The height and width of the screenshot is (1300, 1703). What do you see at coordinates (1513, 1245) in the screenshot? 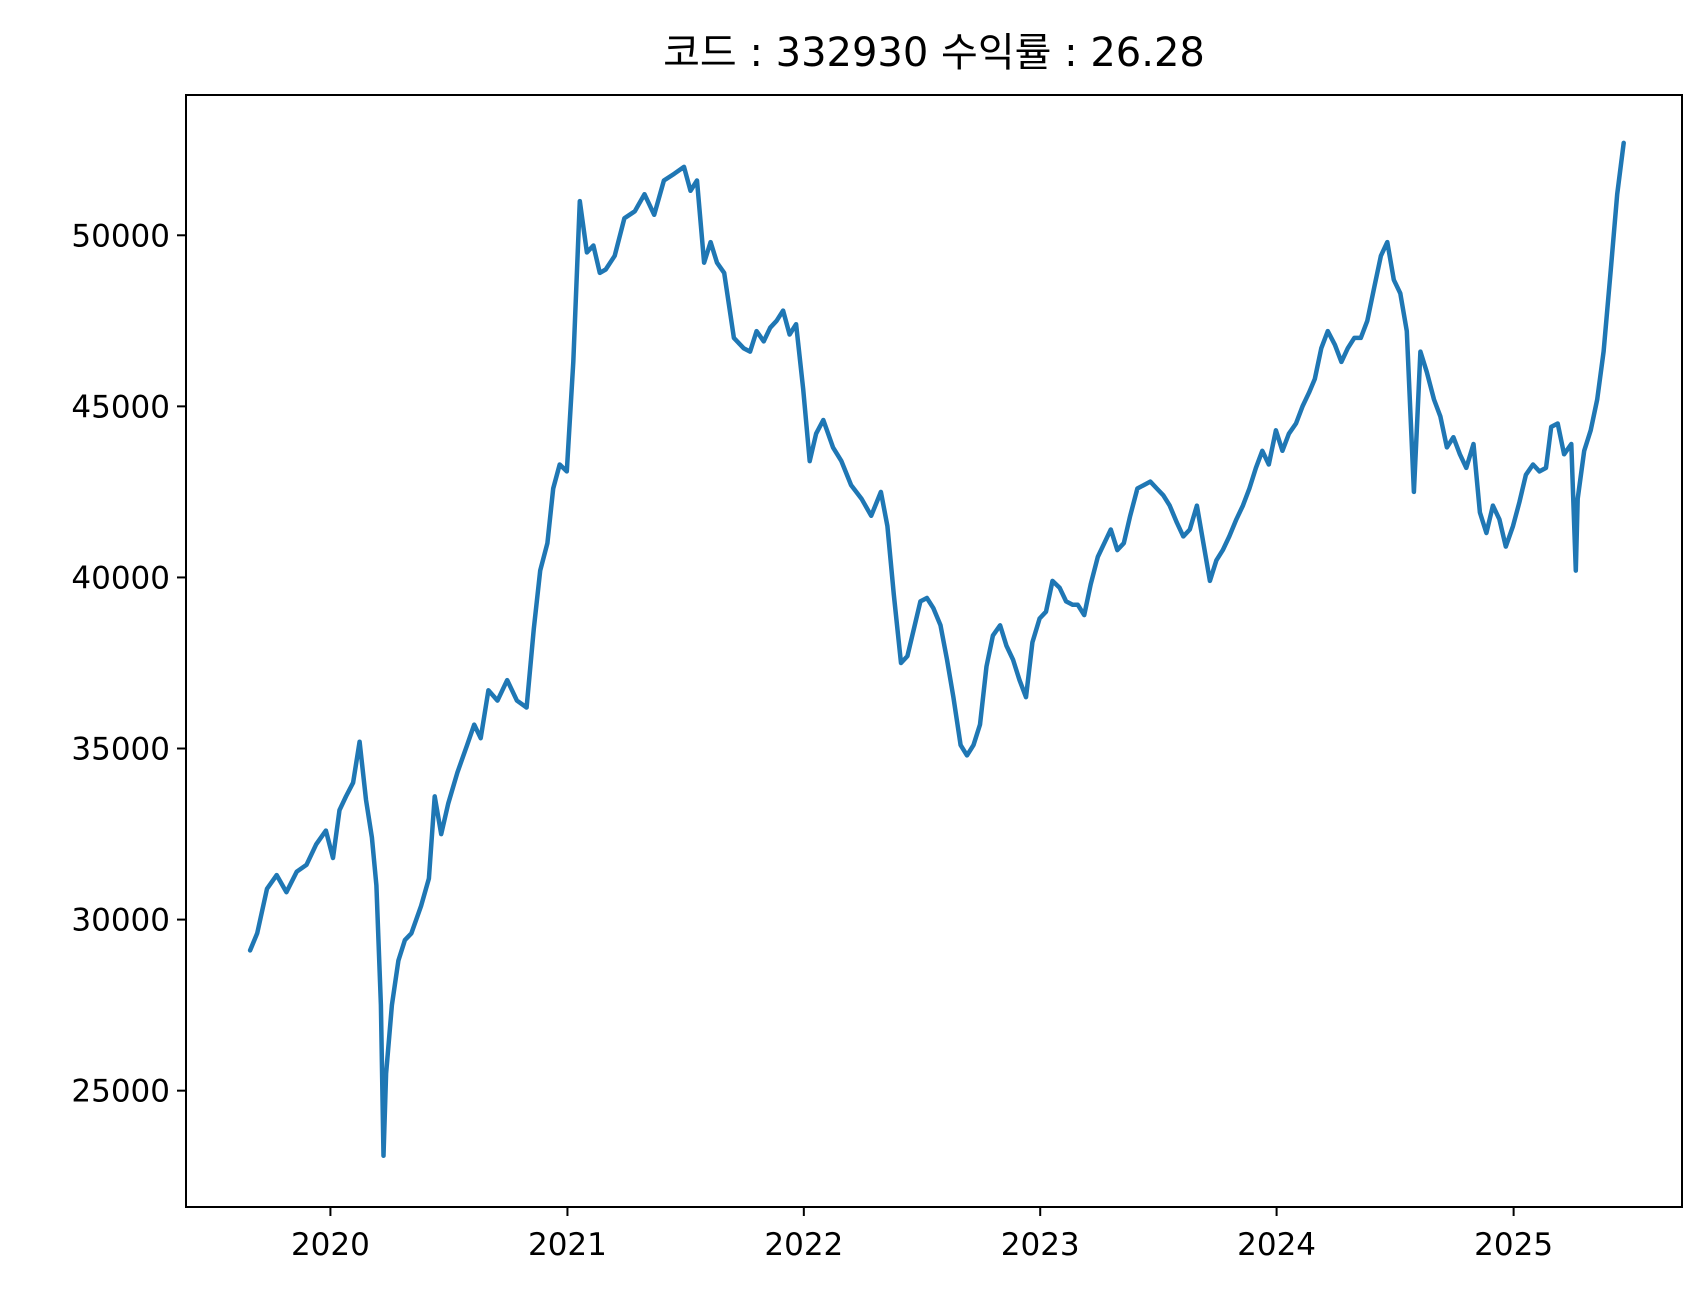
I see `x-tick-label: 2025` at bounding box center [1513, 1245].